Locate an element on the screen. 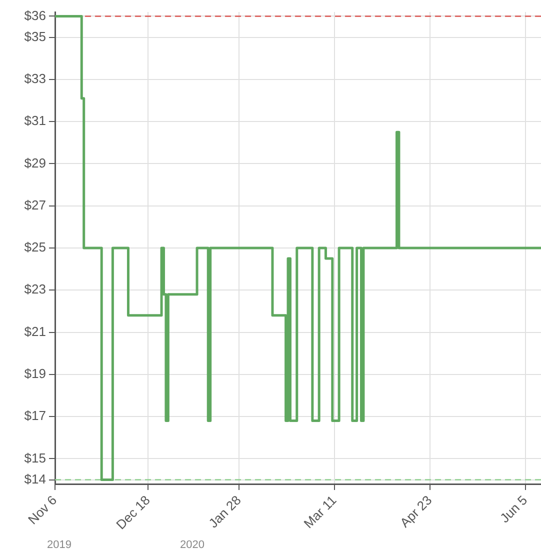 The height and width of the screenshot is (558, 541). y-tick-label: $23 is located at coordinates (35, 289).